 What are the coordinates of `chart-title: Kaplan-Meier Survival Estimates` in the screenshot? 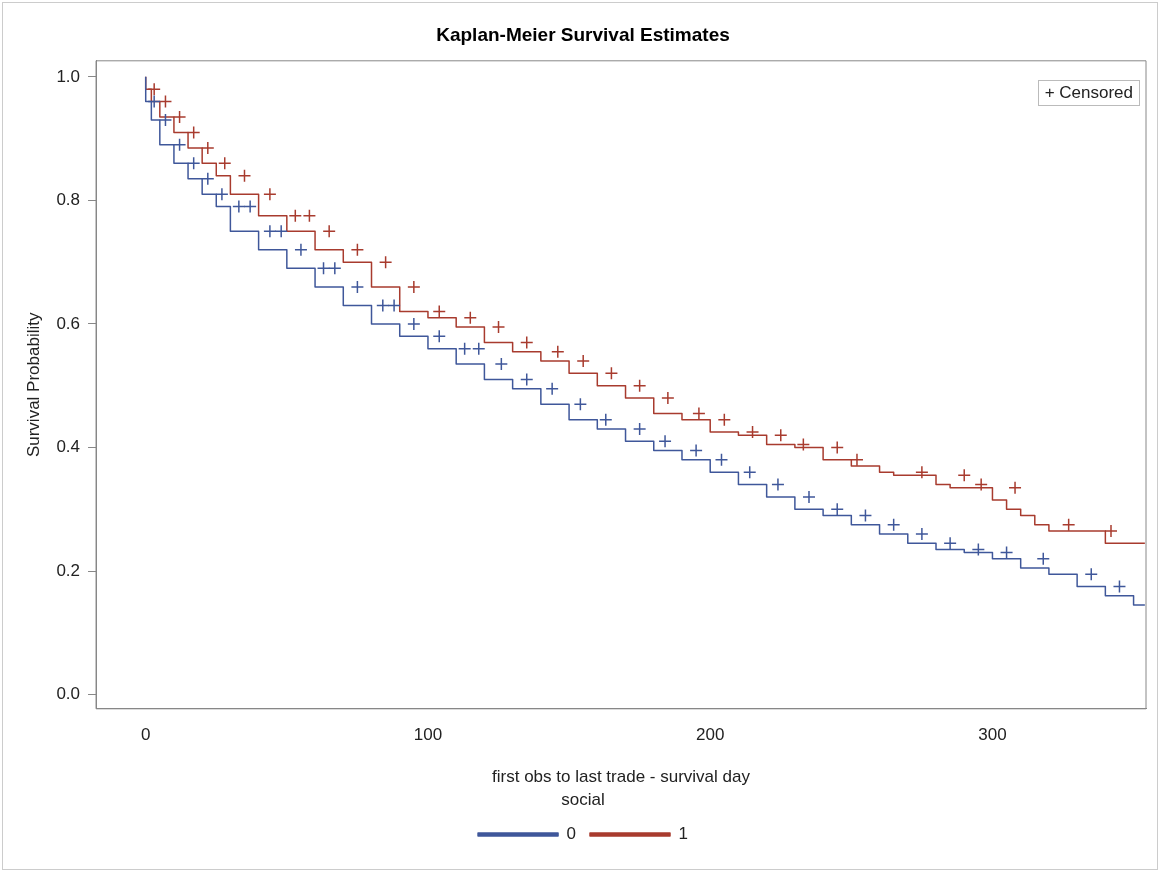 It's located at (583, 34).